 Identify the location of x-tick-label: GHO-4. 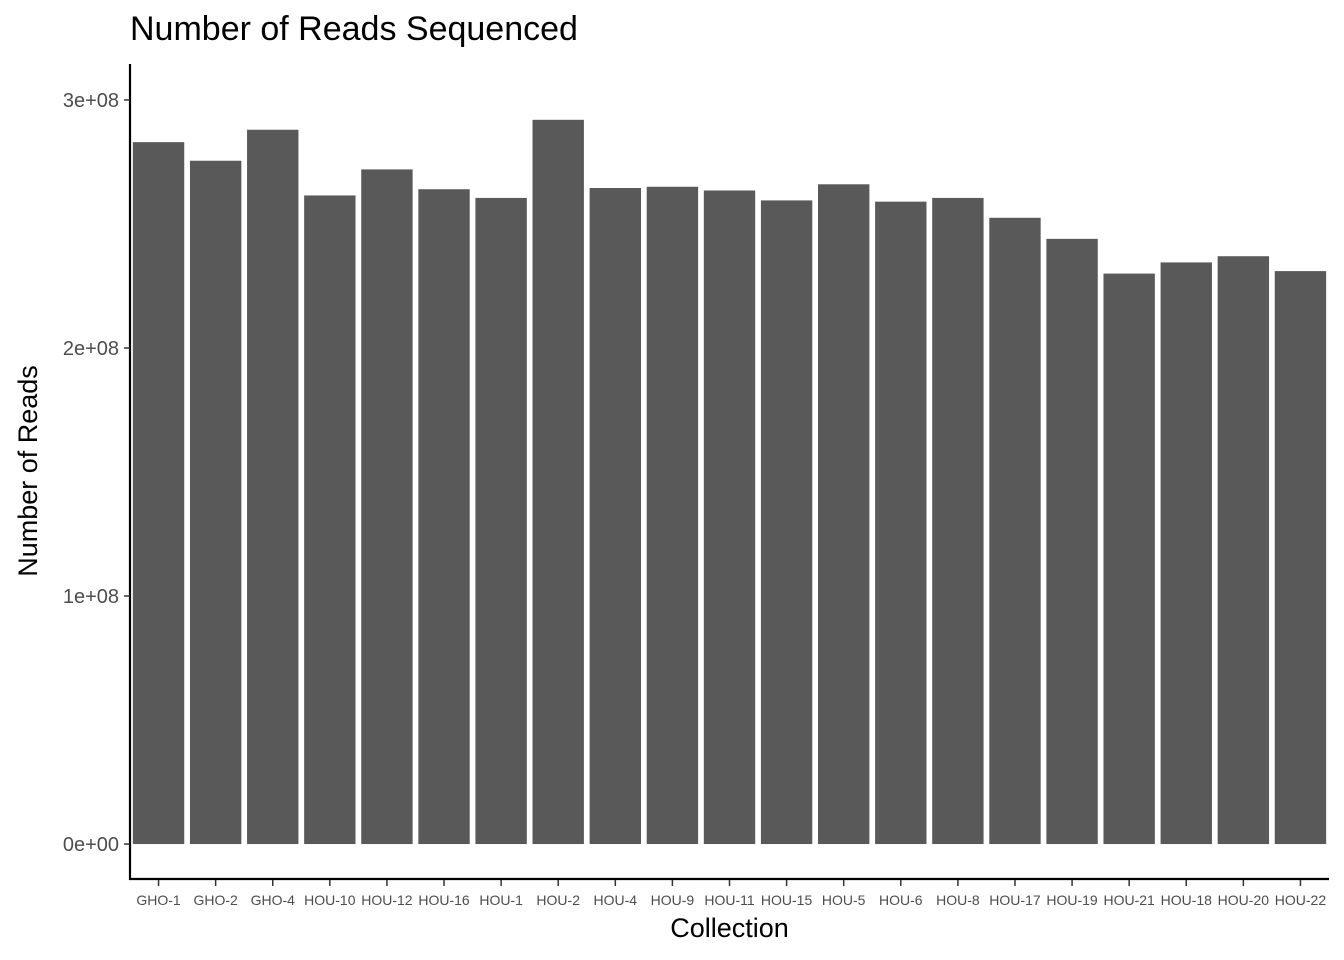
(273, 900).